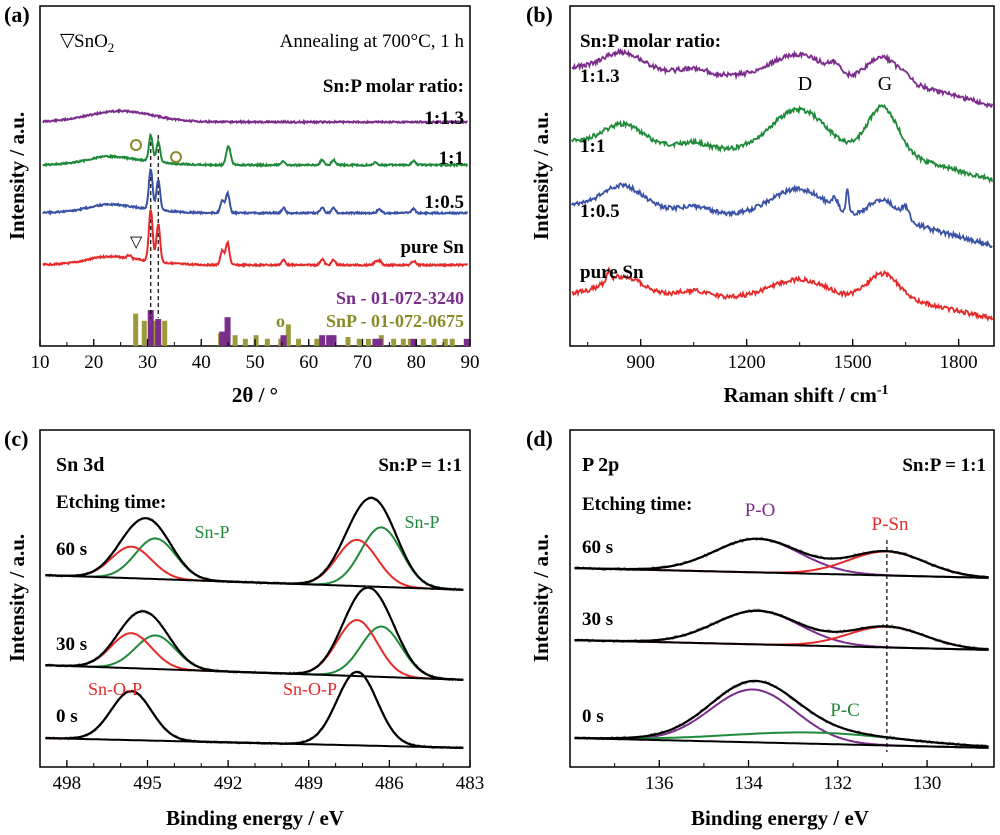 This screenshot has width=1000, height=835. What do you see at coordinates (883, 390) in the screenshot?
I see `panel-b-x-label-sup: -1` at bounding box center [883, 390].